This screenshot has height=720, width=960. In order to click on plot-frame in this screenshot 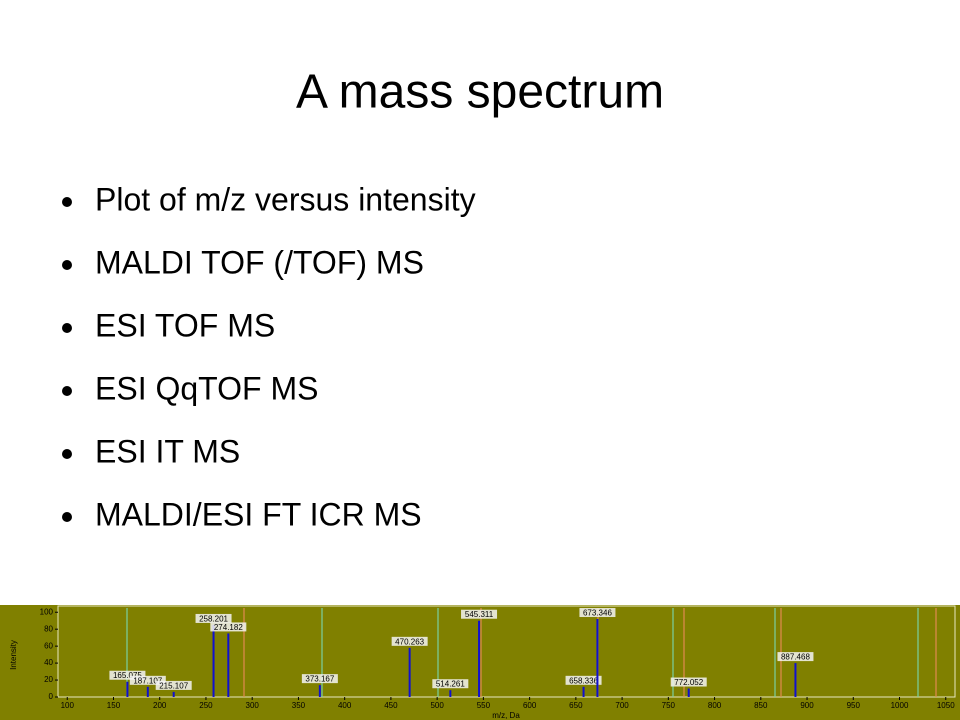, I will do `click(506, 651)`.